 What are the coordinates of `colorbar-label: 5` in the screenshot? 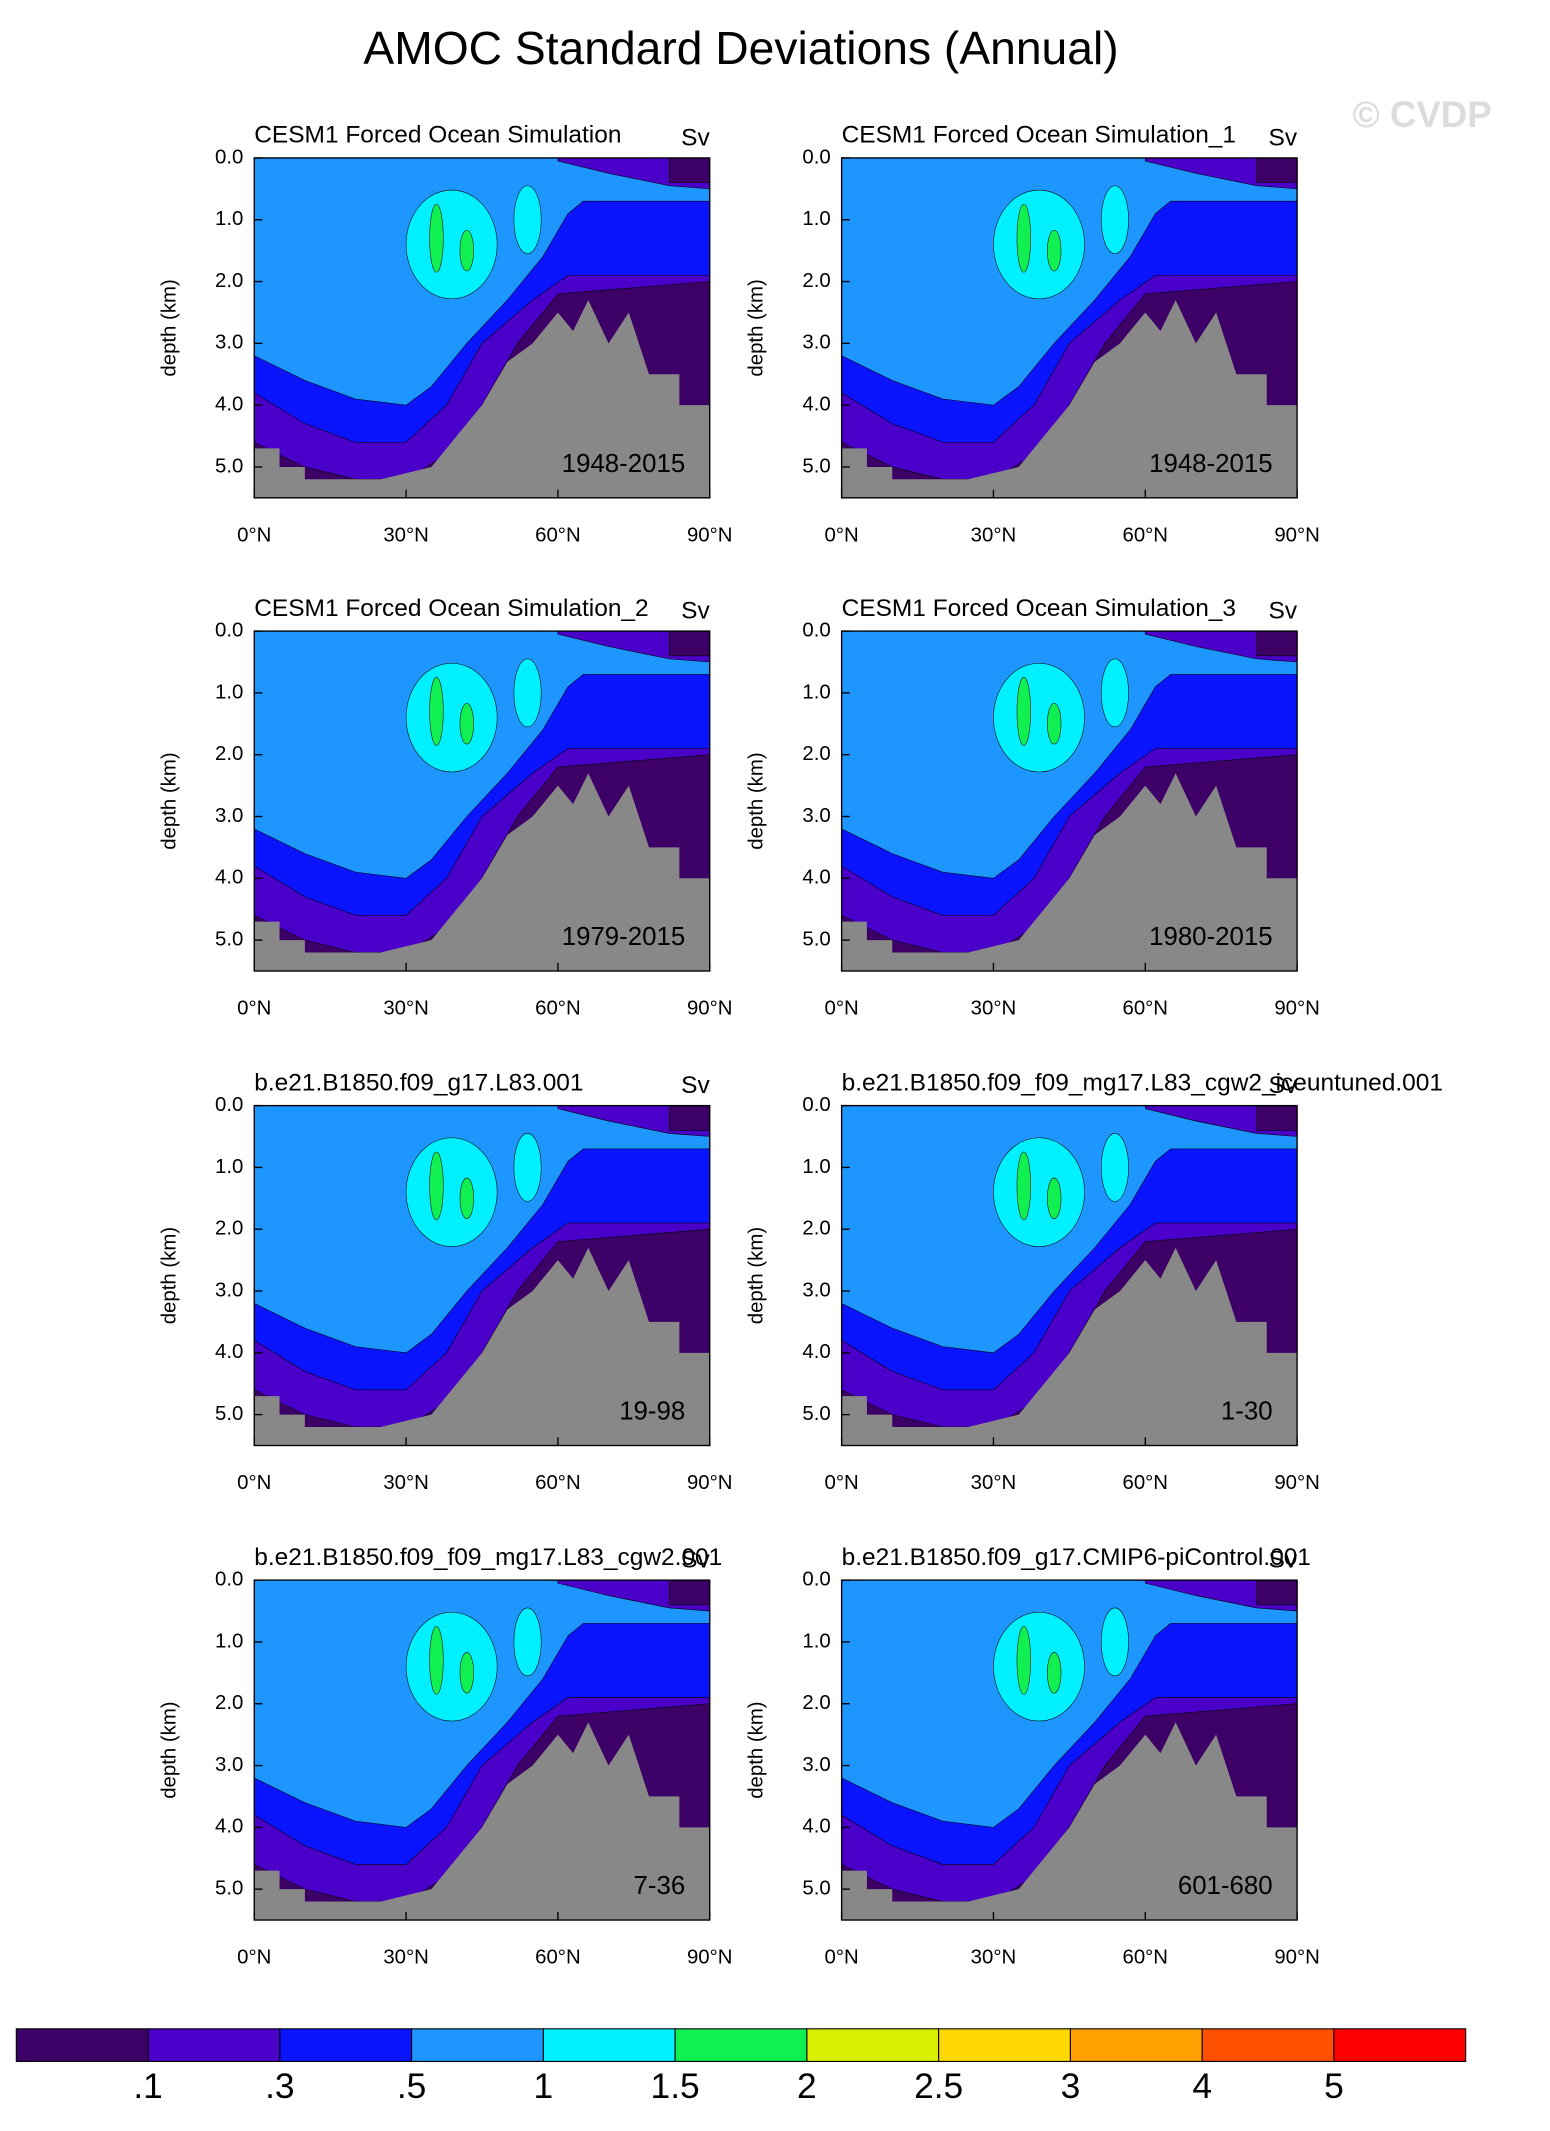 It's located at (1334, 2086).